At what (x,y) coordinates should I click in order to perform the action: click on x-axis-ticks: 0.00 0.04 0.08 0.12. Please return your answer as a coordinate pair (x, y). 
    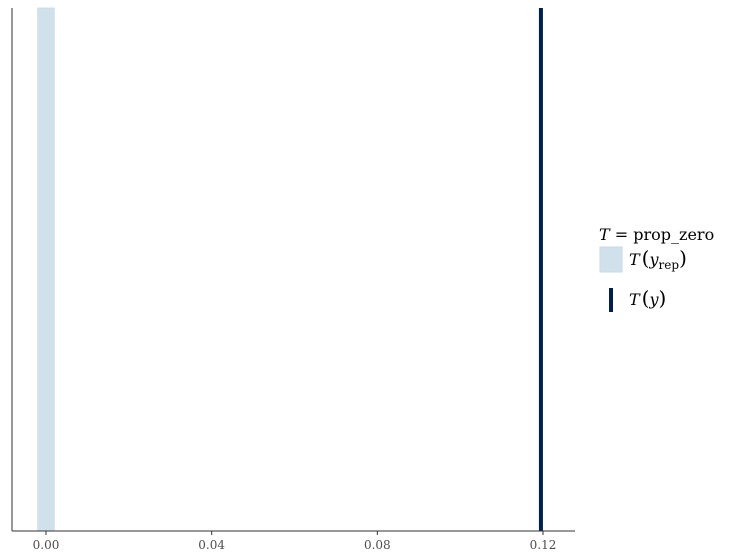
    Looking at the image, I should click on (295, 541).